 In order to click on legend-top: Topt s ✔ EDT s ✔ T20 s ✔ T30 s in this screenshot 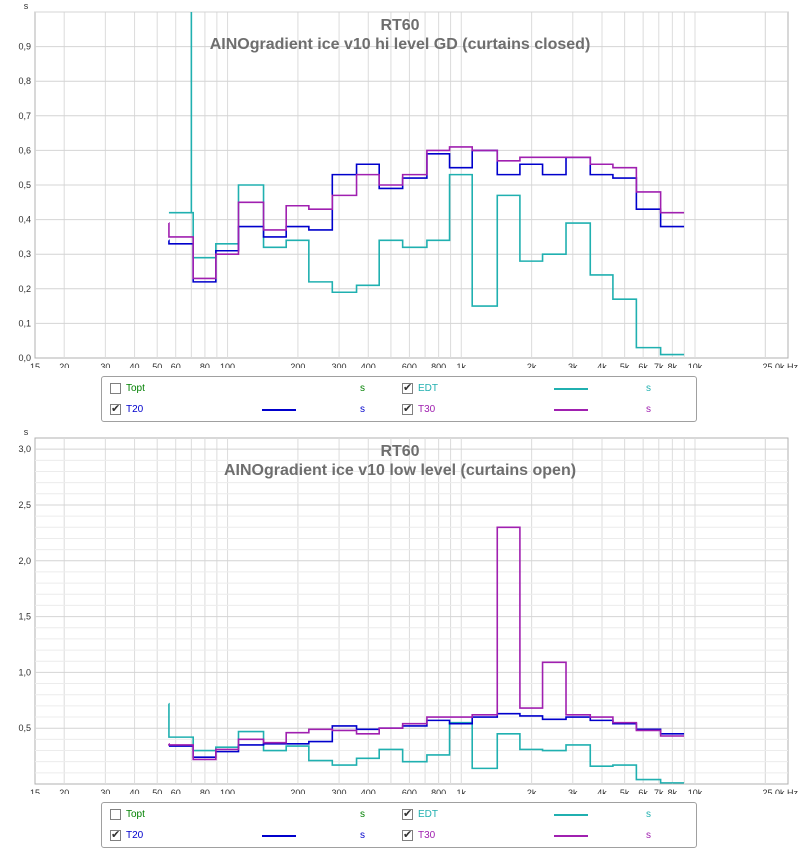, I will do `click(399, 399)`.